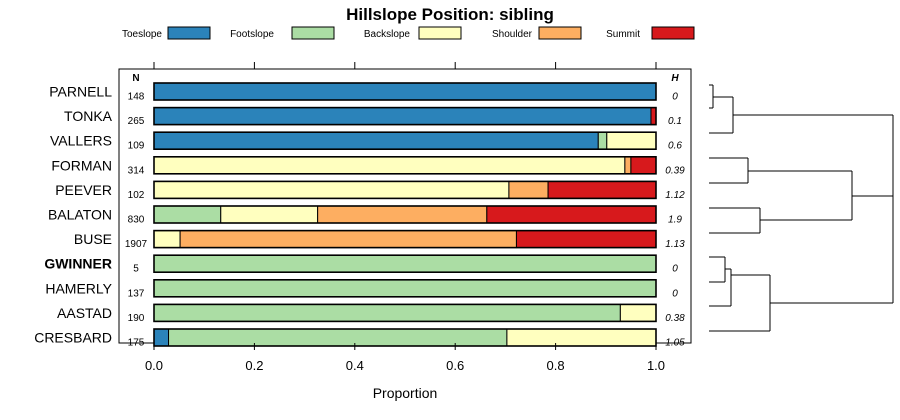 The width and height of the screenshot is (900, 420). Describe the element at coordinates (673, 33) in the screenshot. I see `legend-swatch-summit` at that location.